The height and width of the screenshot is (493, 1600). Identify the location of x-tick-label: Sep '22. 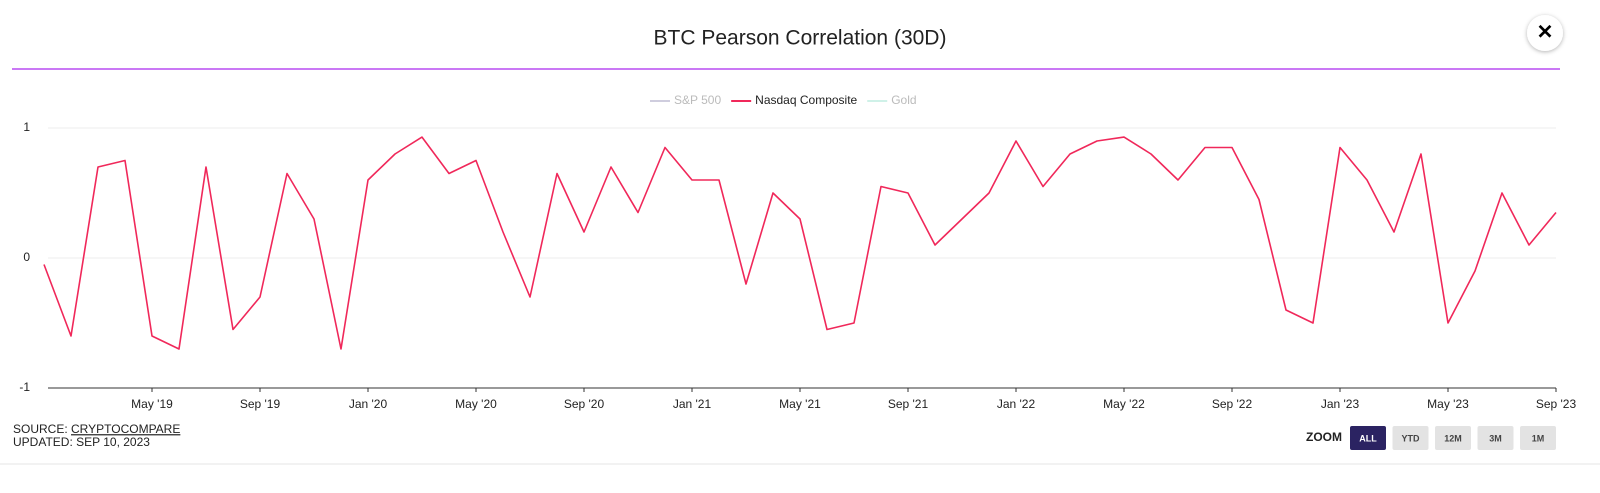
(1232, 404).